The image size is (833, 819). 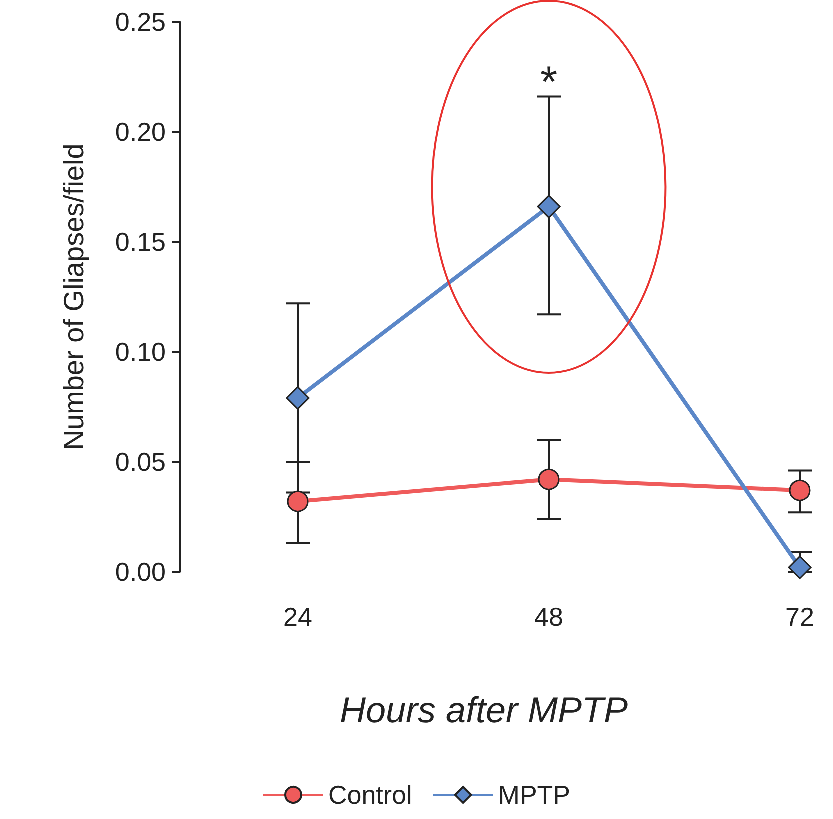 What do you see at coordinates (800, 617) in the screenshot?
I see `x-tick-label: 72` at bounding box center [800, 617].